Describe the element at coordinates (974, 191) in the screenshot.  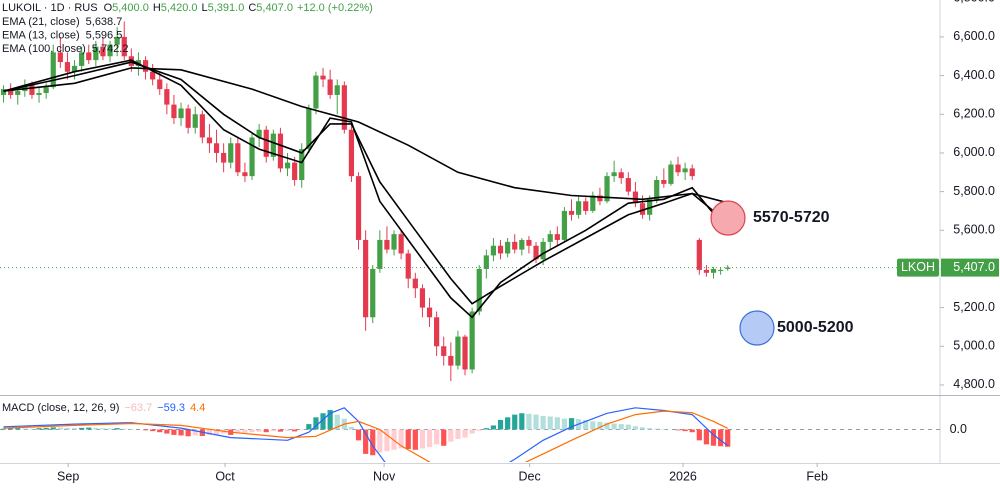
I see `y-tick-label: 5,800.0` at that location.